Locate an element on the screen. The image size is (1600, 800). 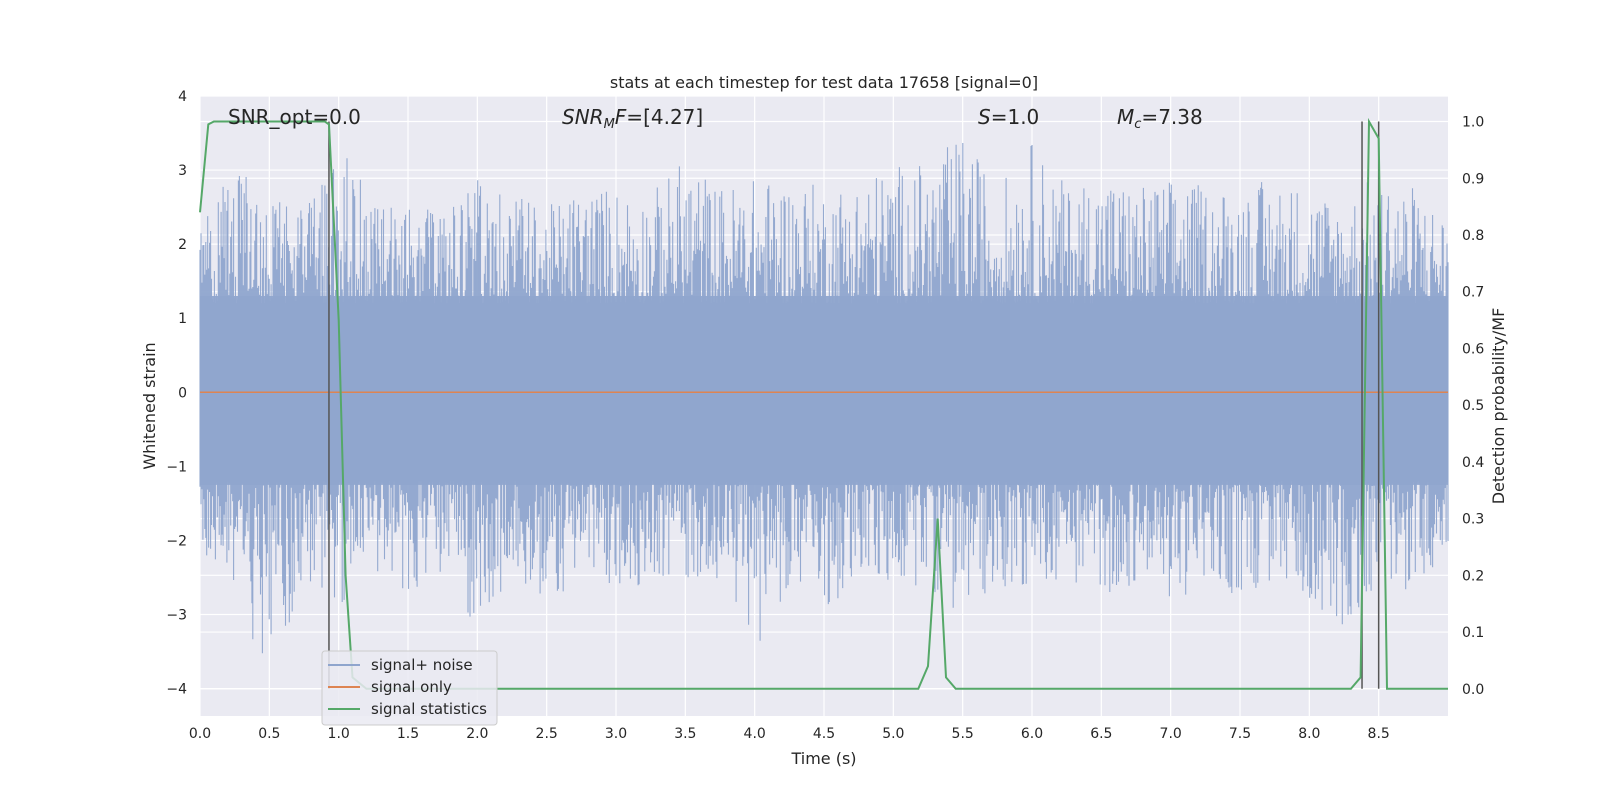
x-tick-label-13: 6.5 is located at coordinates (1101, 734).